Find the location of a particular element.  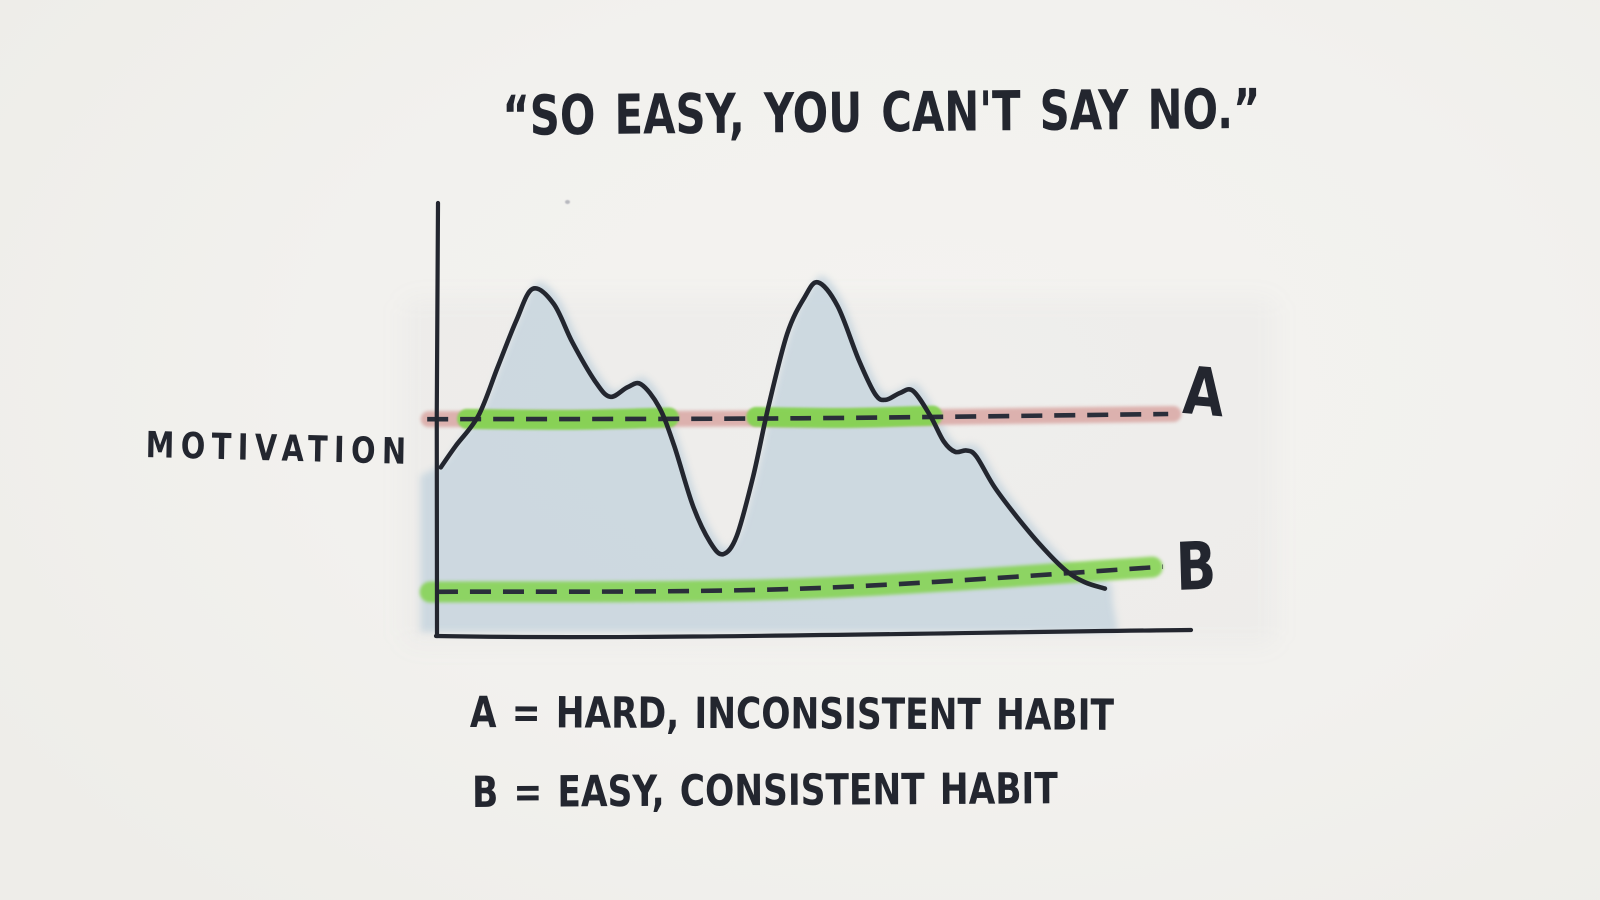

threshold-B-dashed-line is located at coordinates (800, 579).